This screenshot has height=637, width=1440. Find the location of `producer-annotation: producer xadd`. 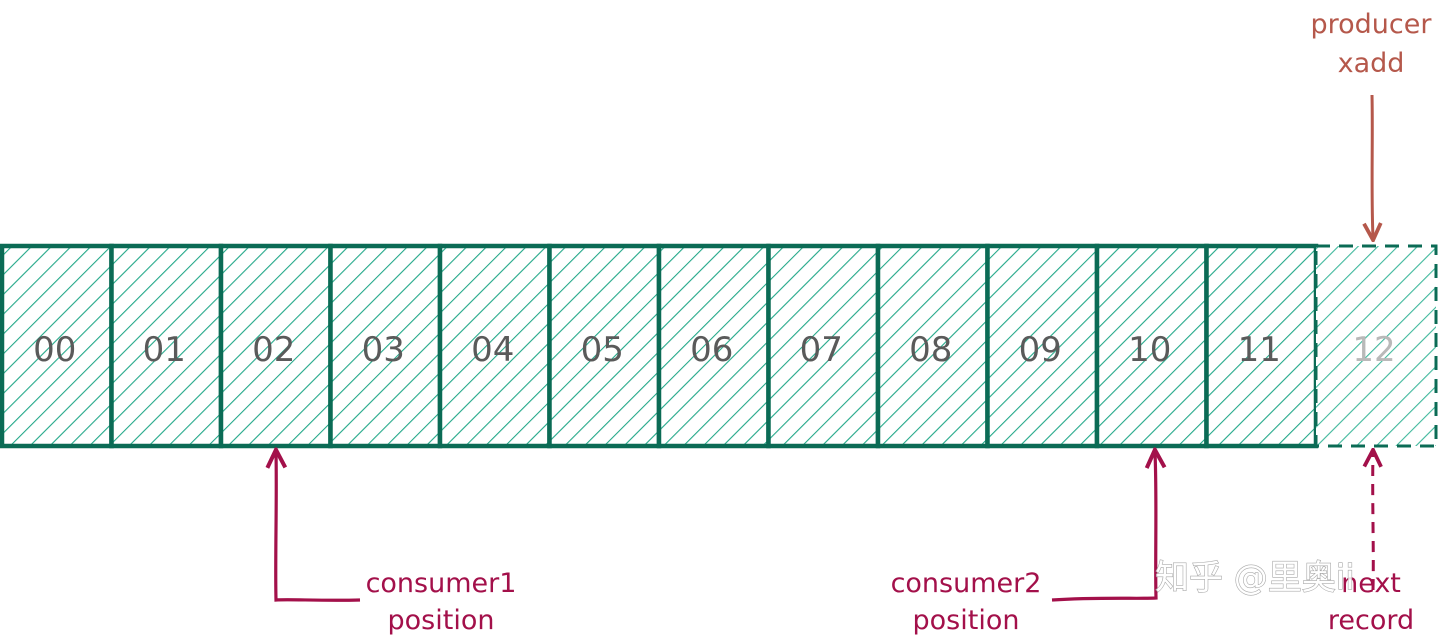

producer-annotation: producer xadd is located at coordinates (1372, 123).